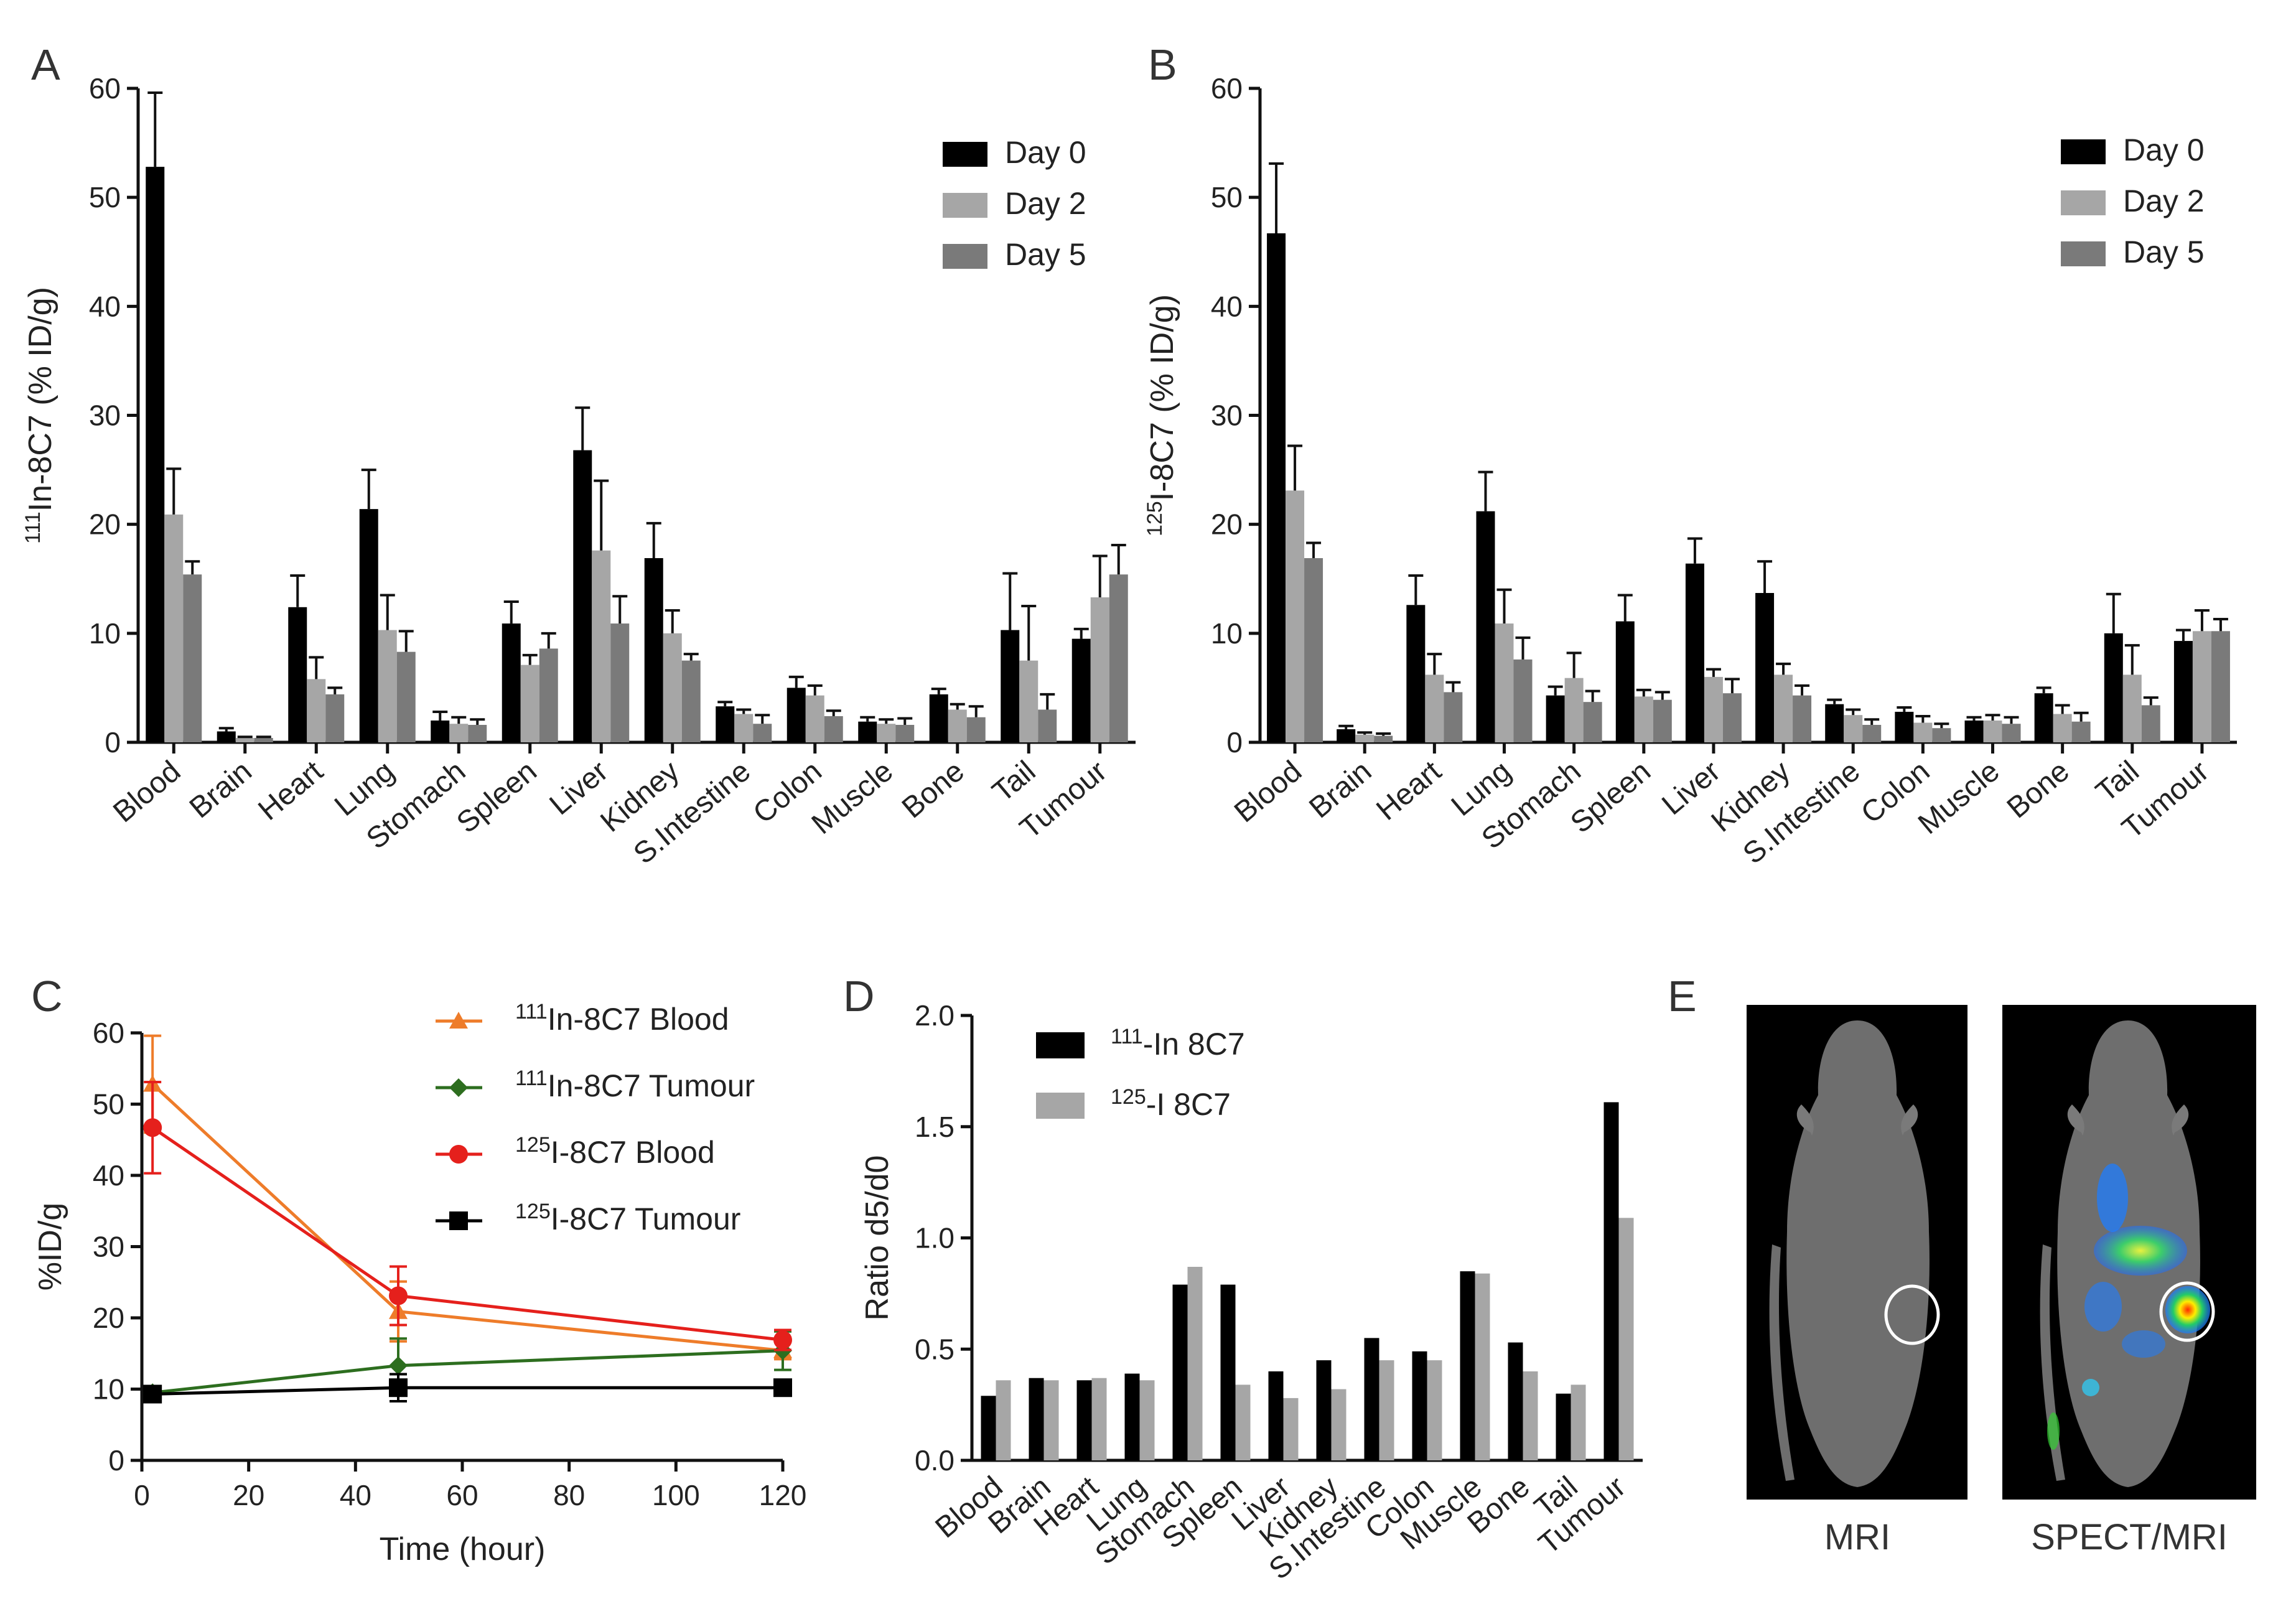 Image resolution: width=2273 pixels, height=1624 pixels. What do you see at coordinates (1155, 518) in the screenshot?
I see `y-axis-label-sup: 125` at bounding box center [1155, 518].